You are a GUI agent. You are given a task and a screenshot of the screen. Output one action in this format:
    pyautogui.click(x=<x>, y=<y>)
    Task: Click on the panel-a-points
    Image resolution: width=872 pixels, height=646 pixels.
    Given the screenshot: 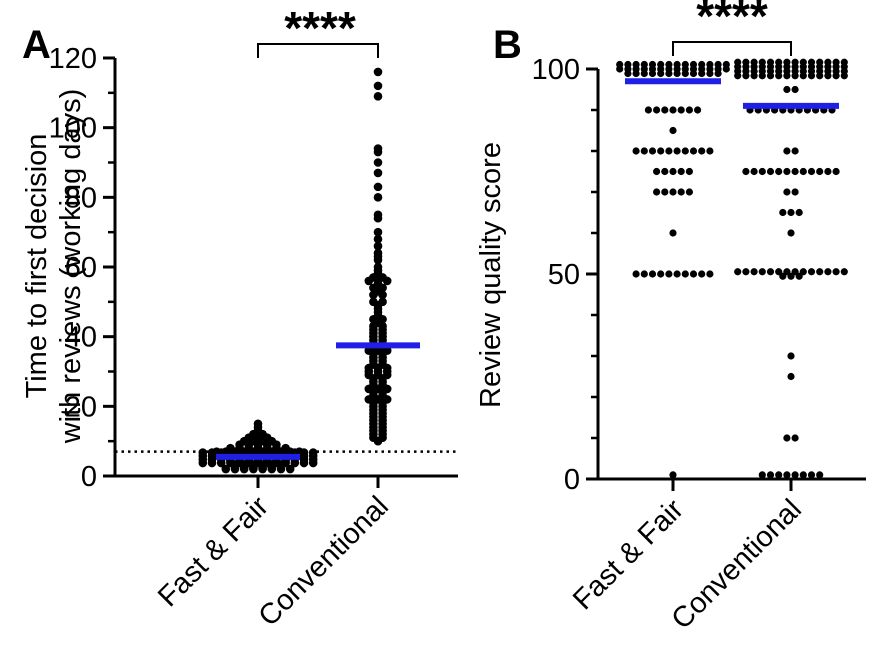 What is the action you would take?
    pyautogui.click(x=295, y=270)
    